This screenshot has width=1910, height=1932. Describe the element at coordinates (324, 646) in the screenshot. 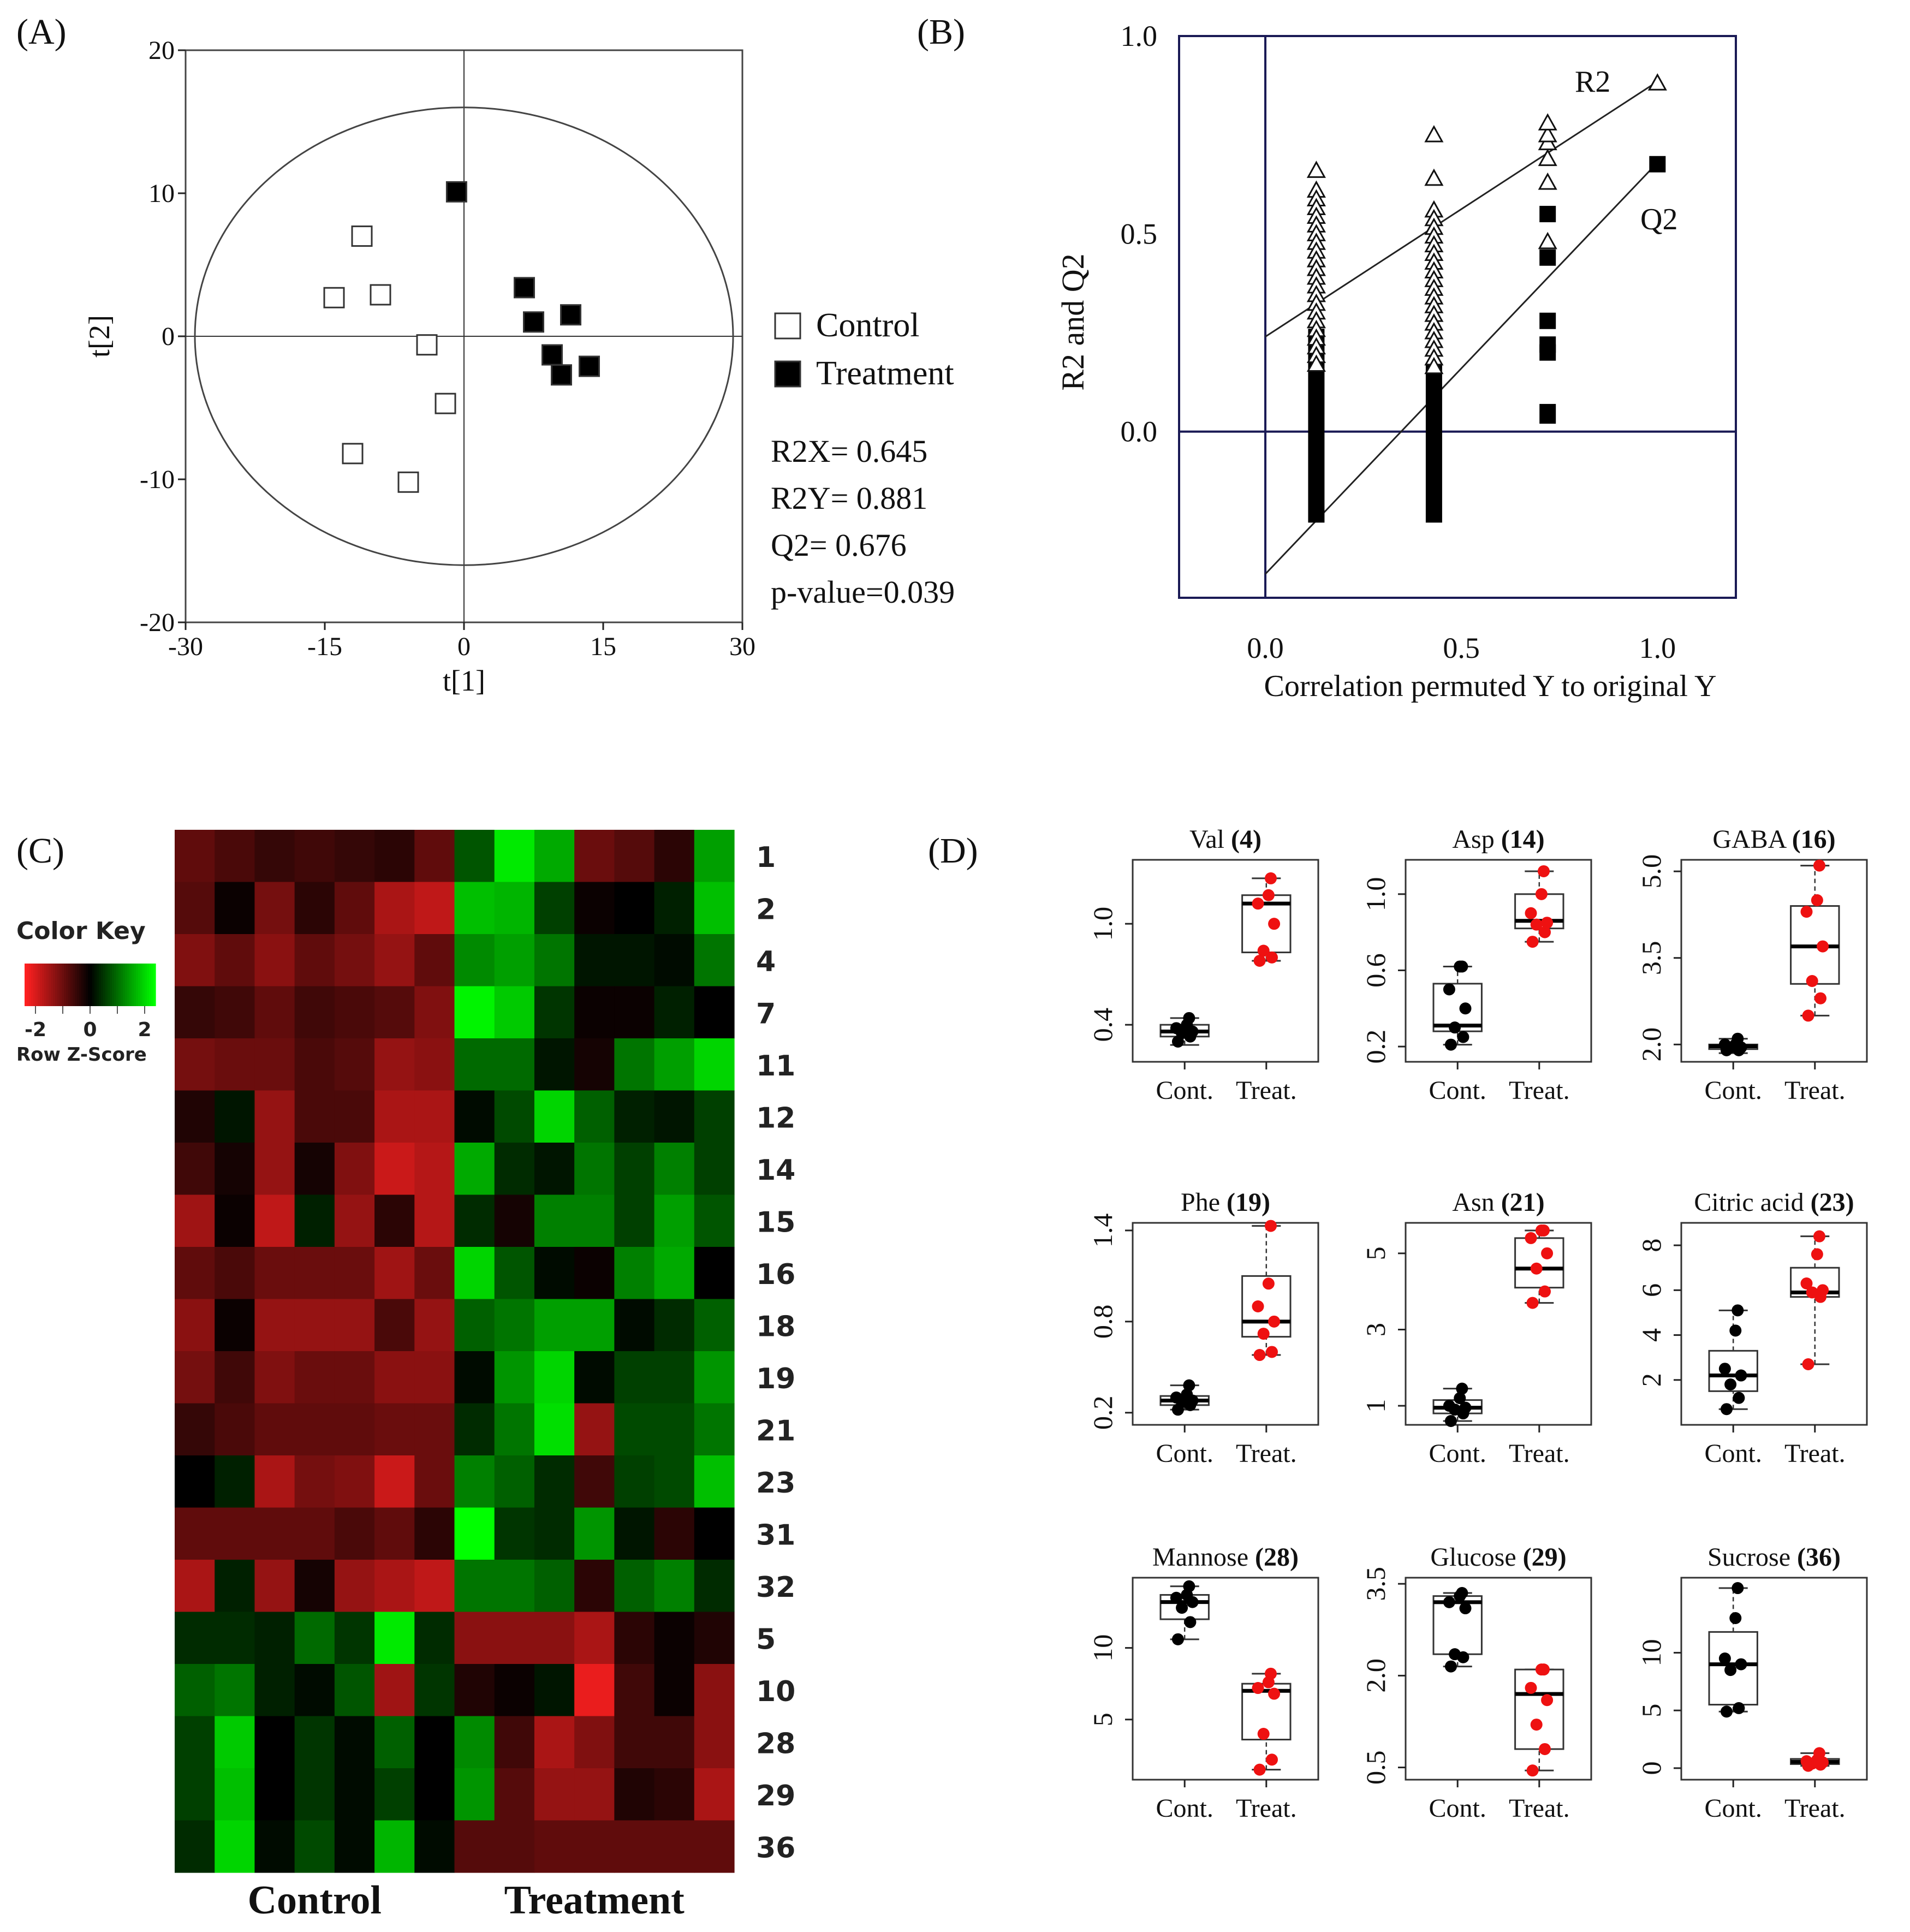

I see `x-tick-label: -15` at that location.